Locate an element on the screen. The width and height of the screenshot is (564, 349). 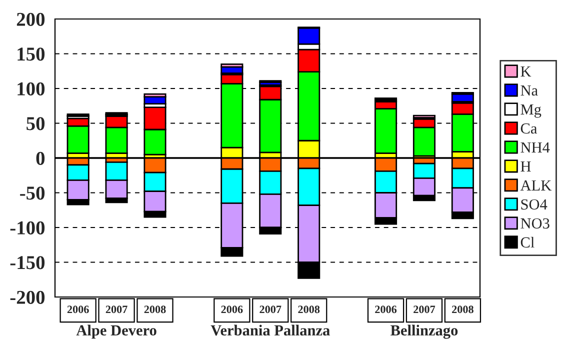
legend-label: NH4 is located at coordinates (535, 147).